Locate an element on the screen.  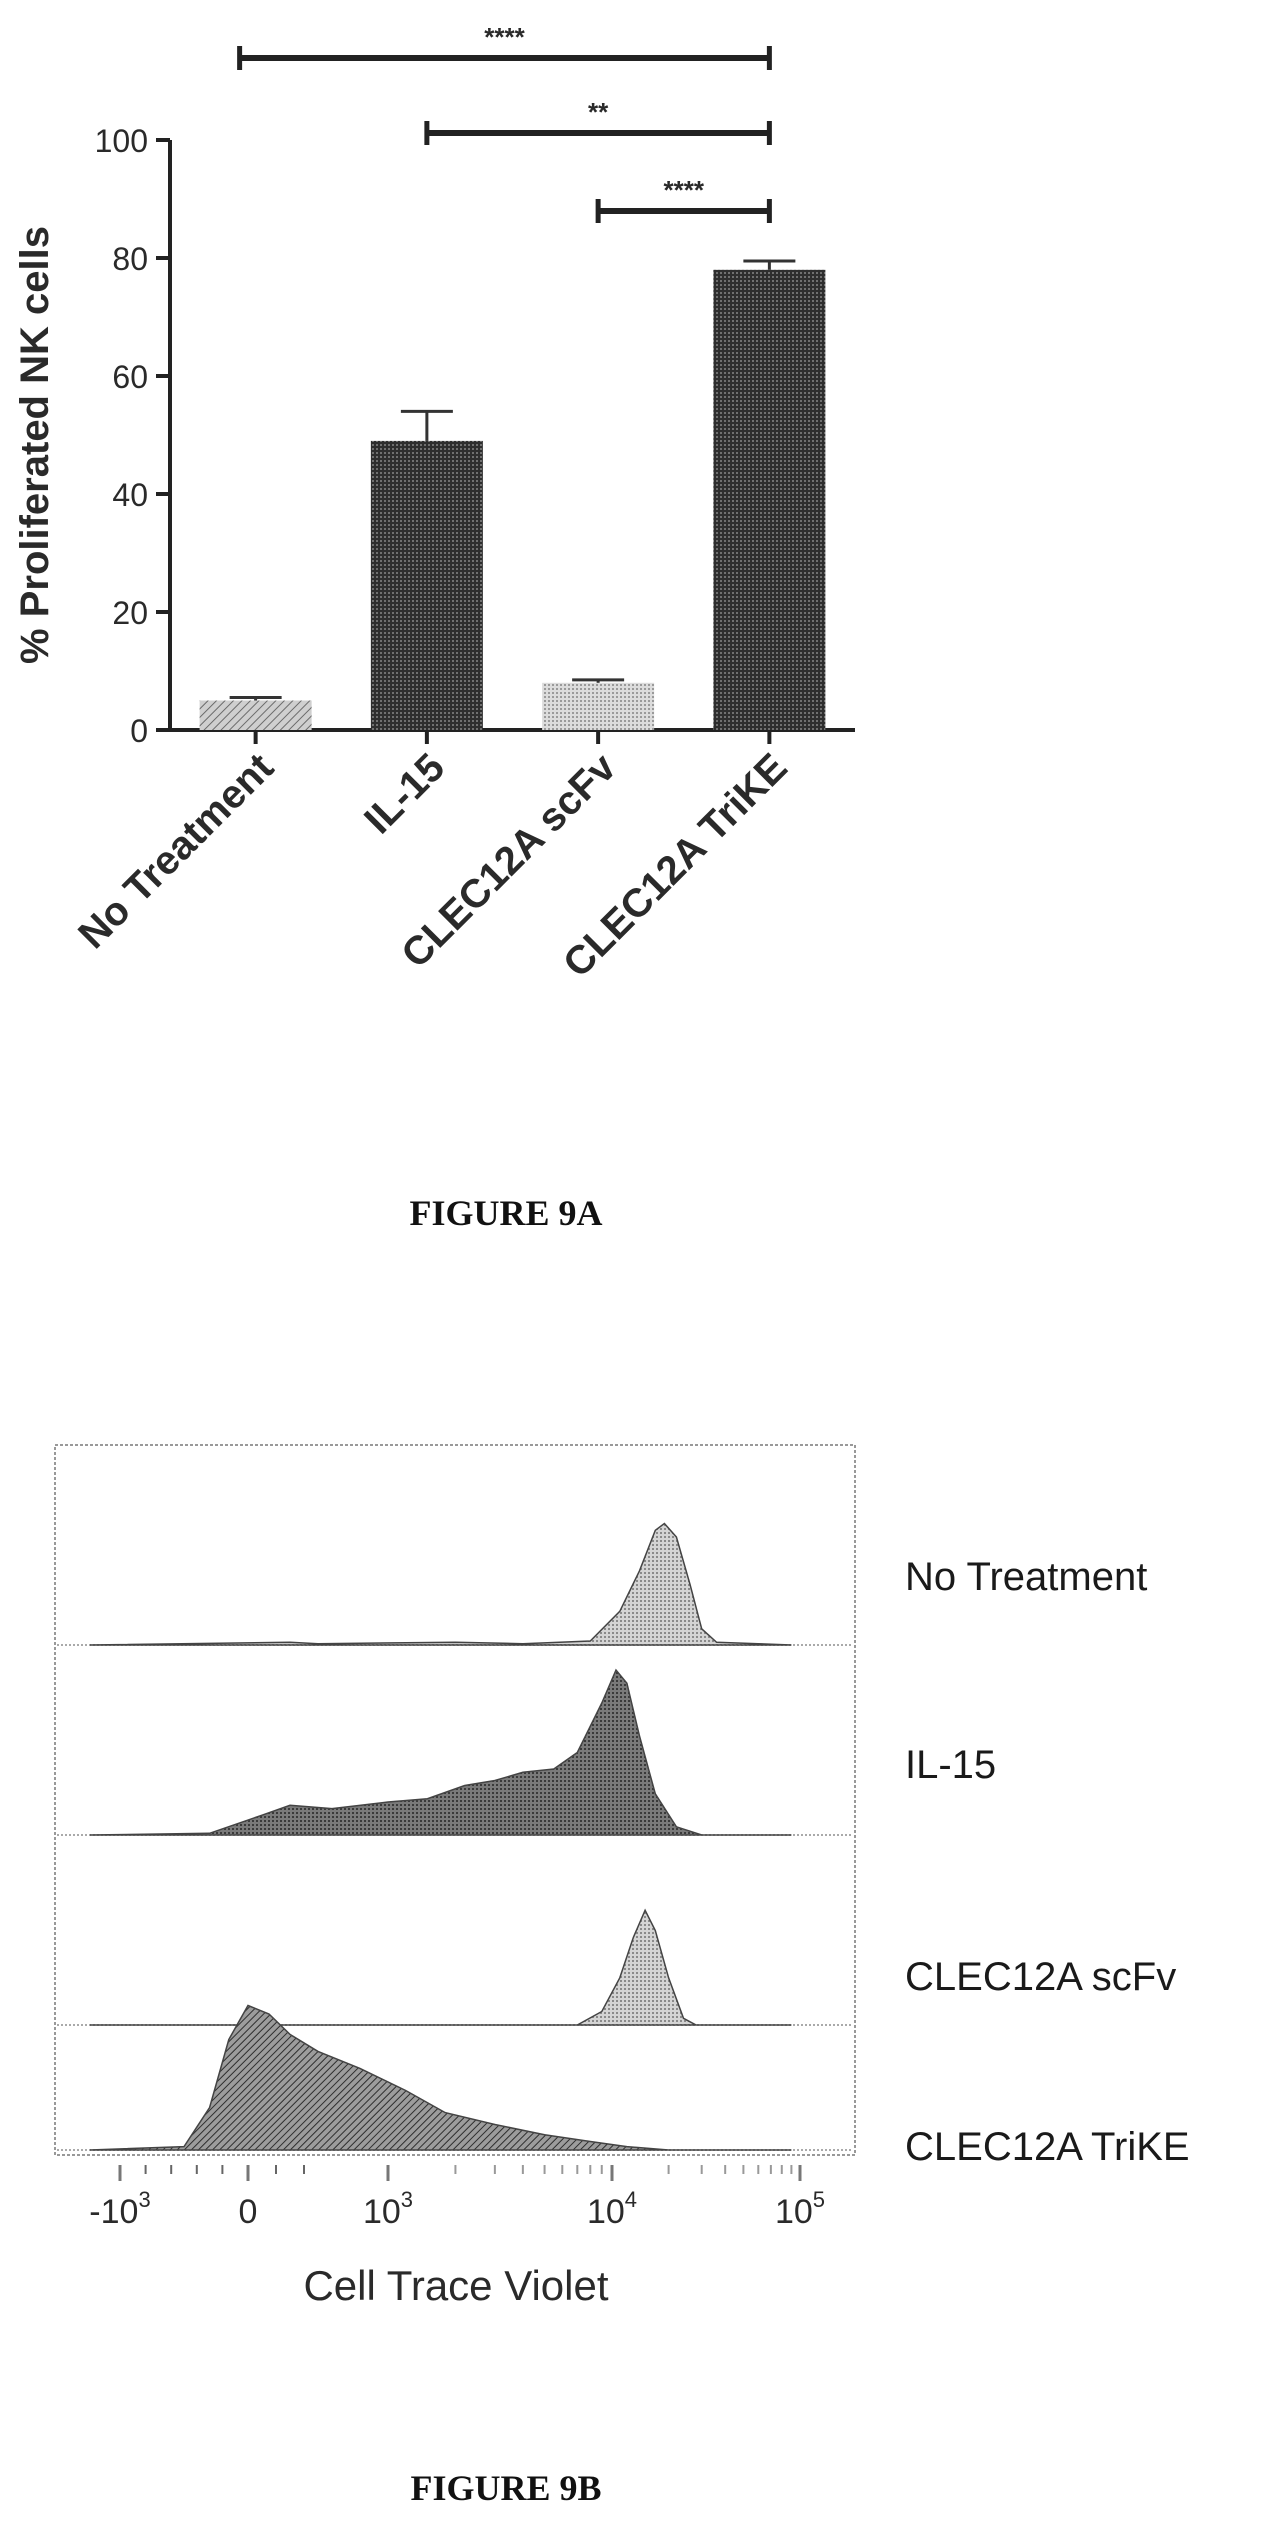
histogram-x-axis: -103 0 10³ 10⁴ 10⁵ is located at coordinates (457, 2198).